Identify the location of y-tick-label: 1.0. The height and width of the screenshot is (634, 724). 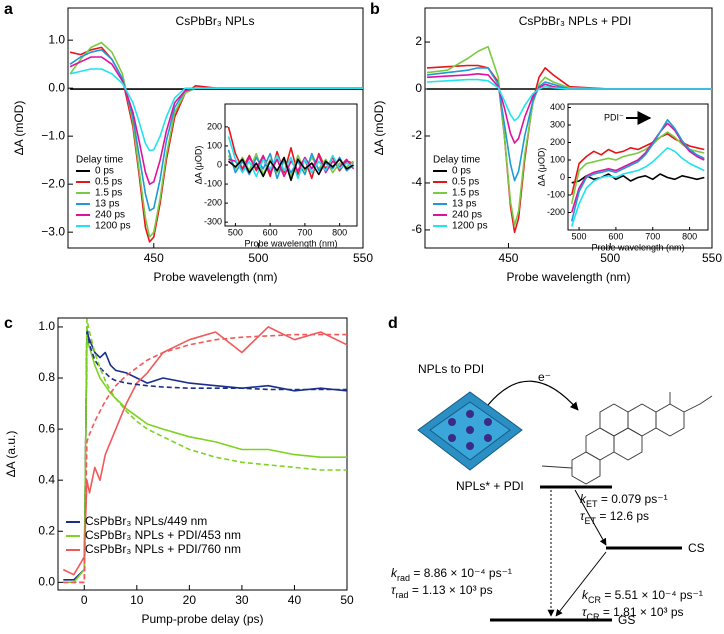
(56, 39).